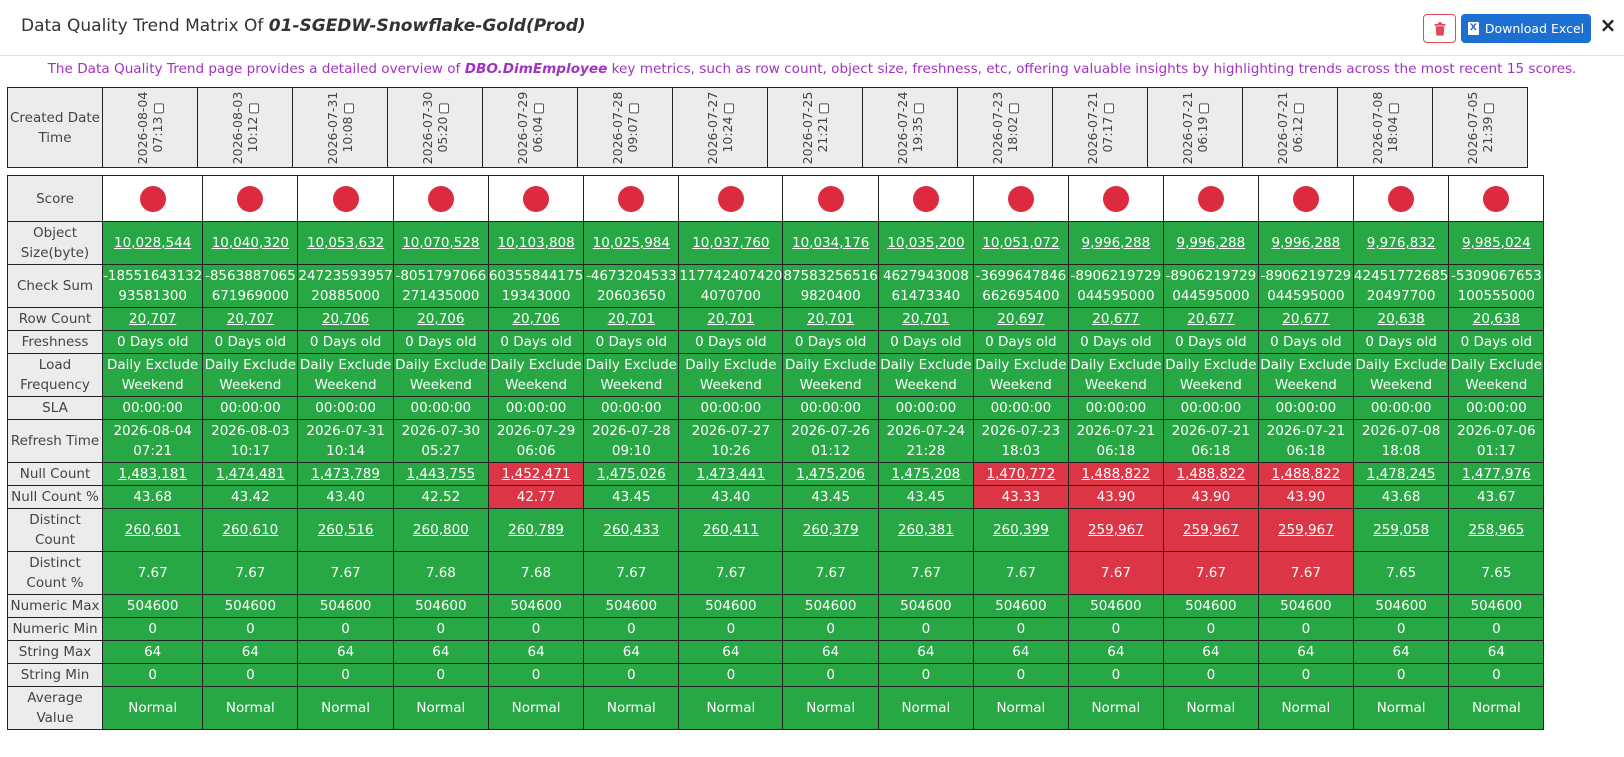  What do you see at coordinates (250, 243) in the screenshot?
I see `metric-cell: 10,040,320` at bounding box center [250, 243].